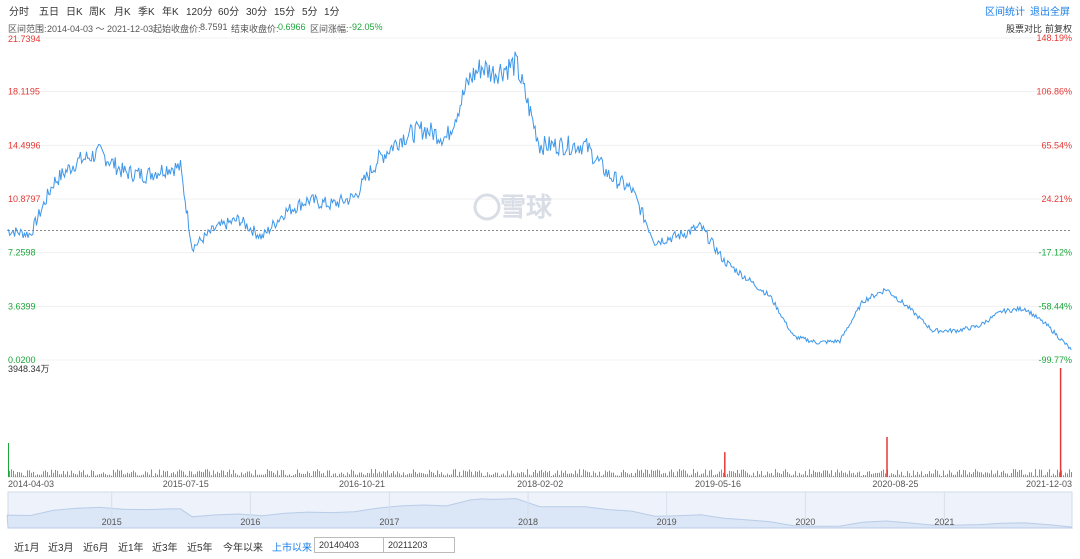  What do you see at coordinates (257, 12) in the screenshot?
I see `period-tab-30min: 30分` at bounding box center [257, 12].